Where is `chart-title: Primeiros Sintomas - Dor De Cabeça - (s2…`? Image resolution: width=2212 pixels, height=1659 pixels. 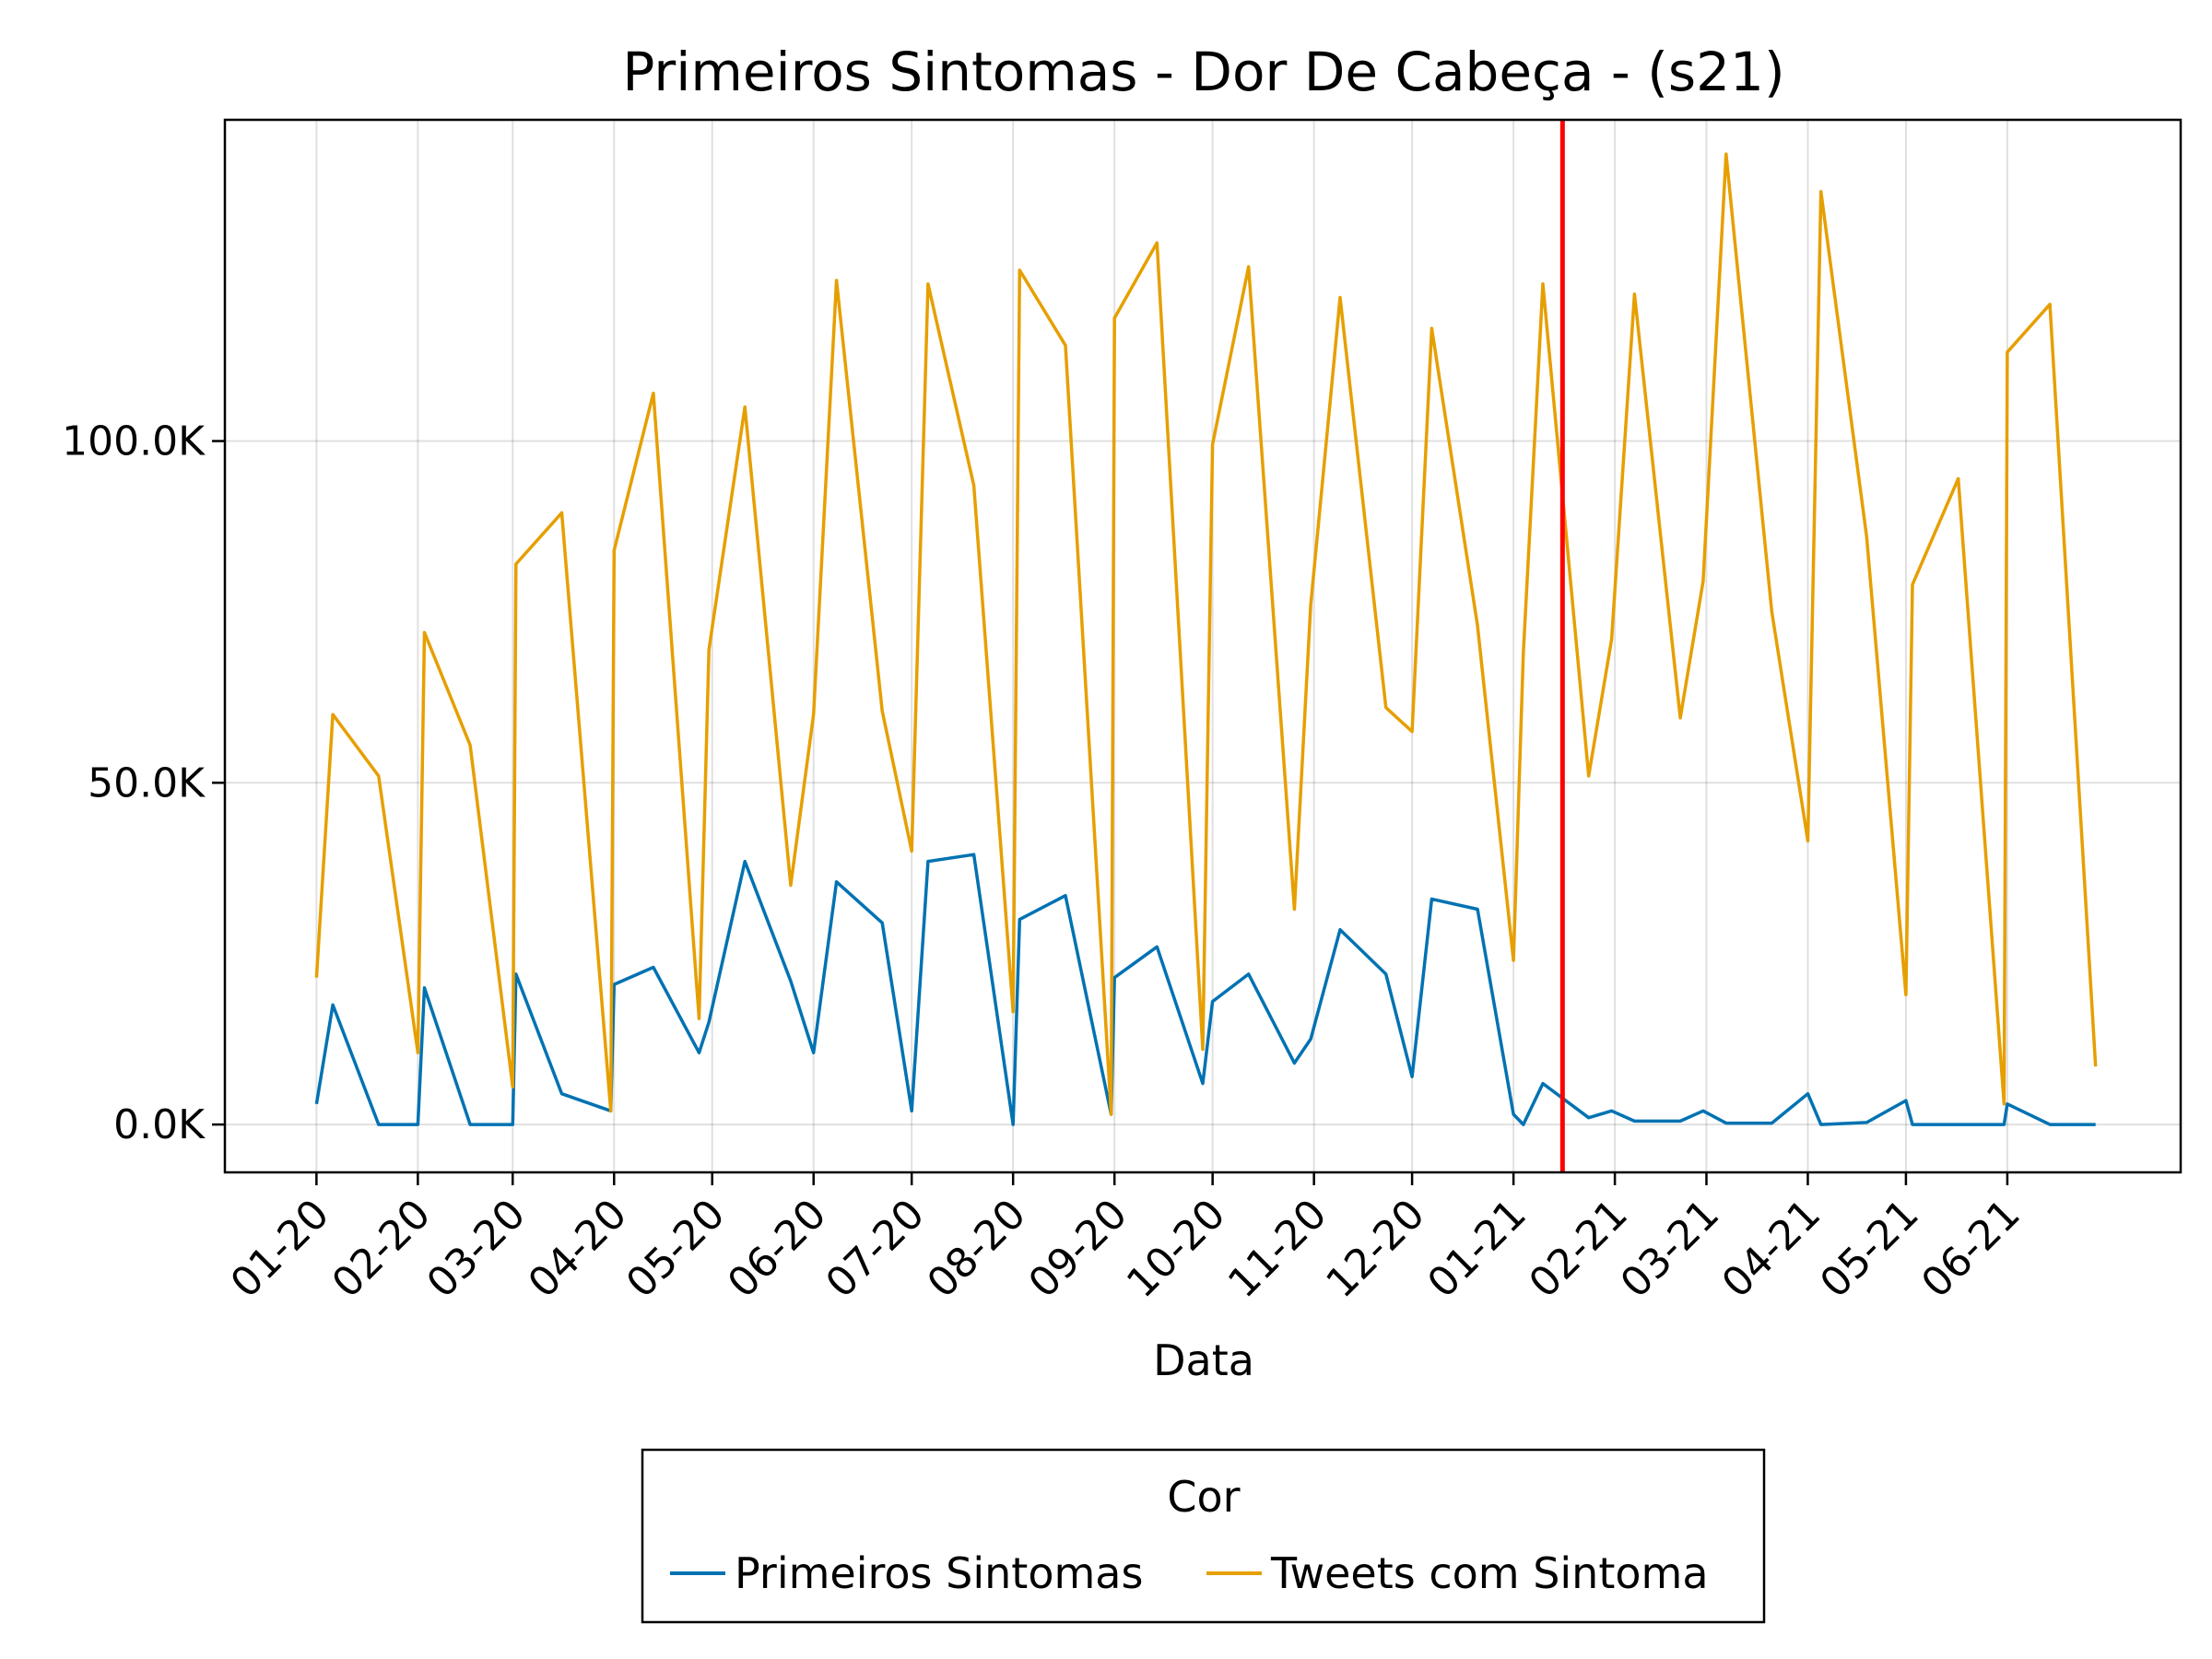
chart-title: Primeiros Sintomas - Dor De Cabeça - (s2… is located at coordinates (1203, 72).